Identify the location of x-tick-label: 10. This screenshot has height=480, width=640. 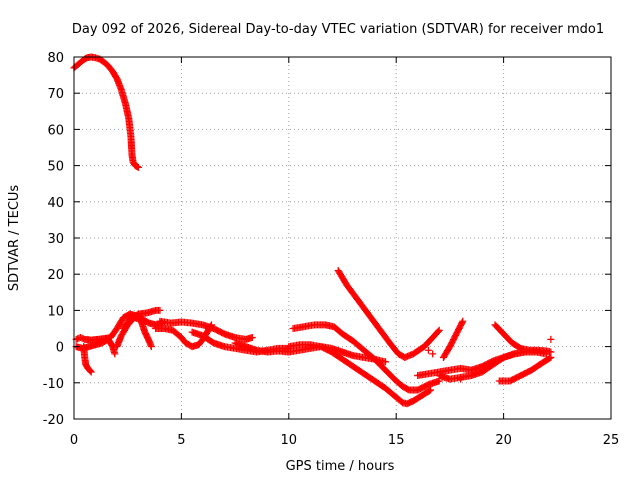
(289, 440).